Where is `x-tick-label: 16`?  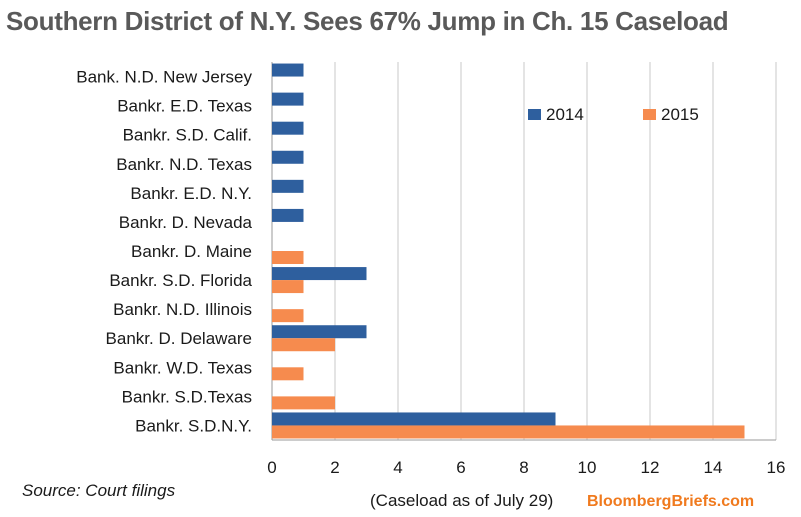
x-tick-label: 16 is located at coordinates (776, 467).